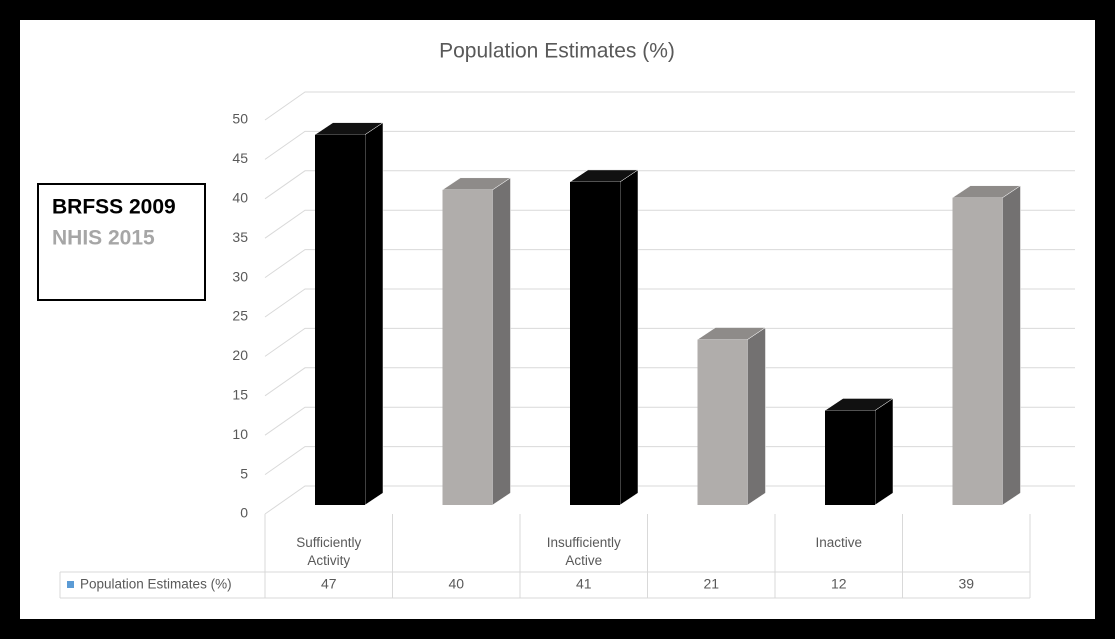 This screenshot has height=639, width=1115. Describe the element at coordinates (711, 584) in the screenshot. I see `table-value: 21` at that location.